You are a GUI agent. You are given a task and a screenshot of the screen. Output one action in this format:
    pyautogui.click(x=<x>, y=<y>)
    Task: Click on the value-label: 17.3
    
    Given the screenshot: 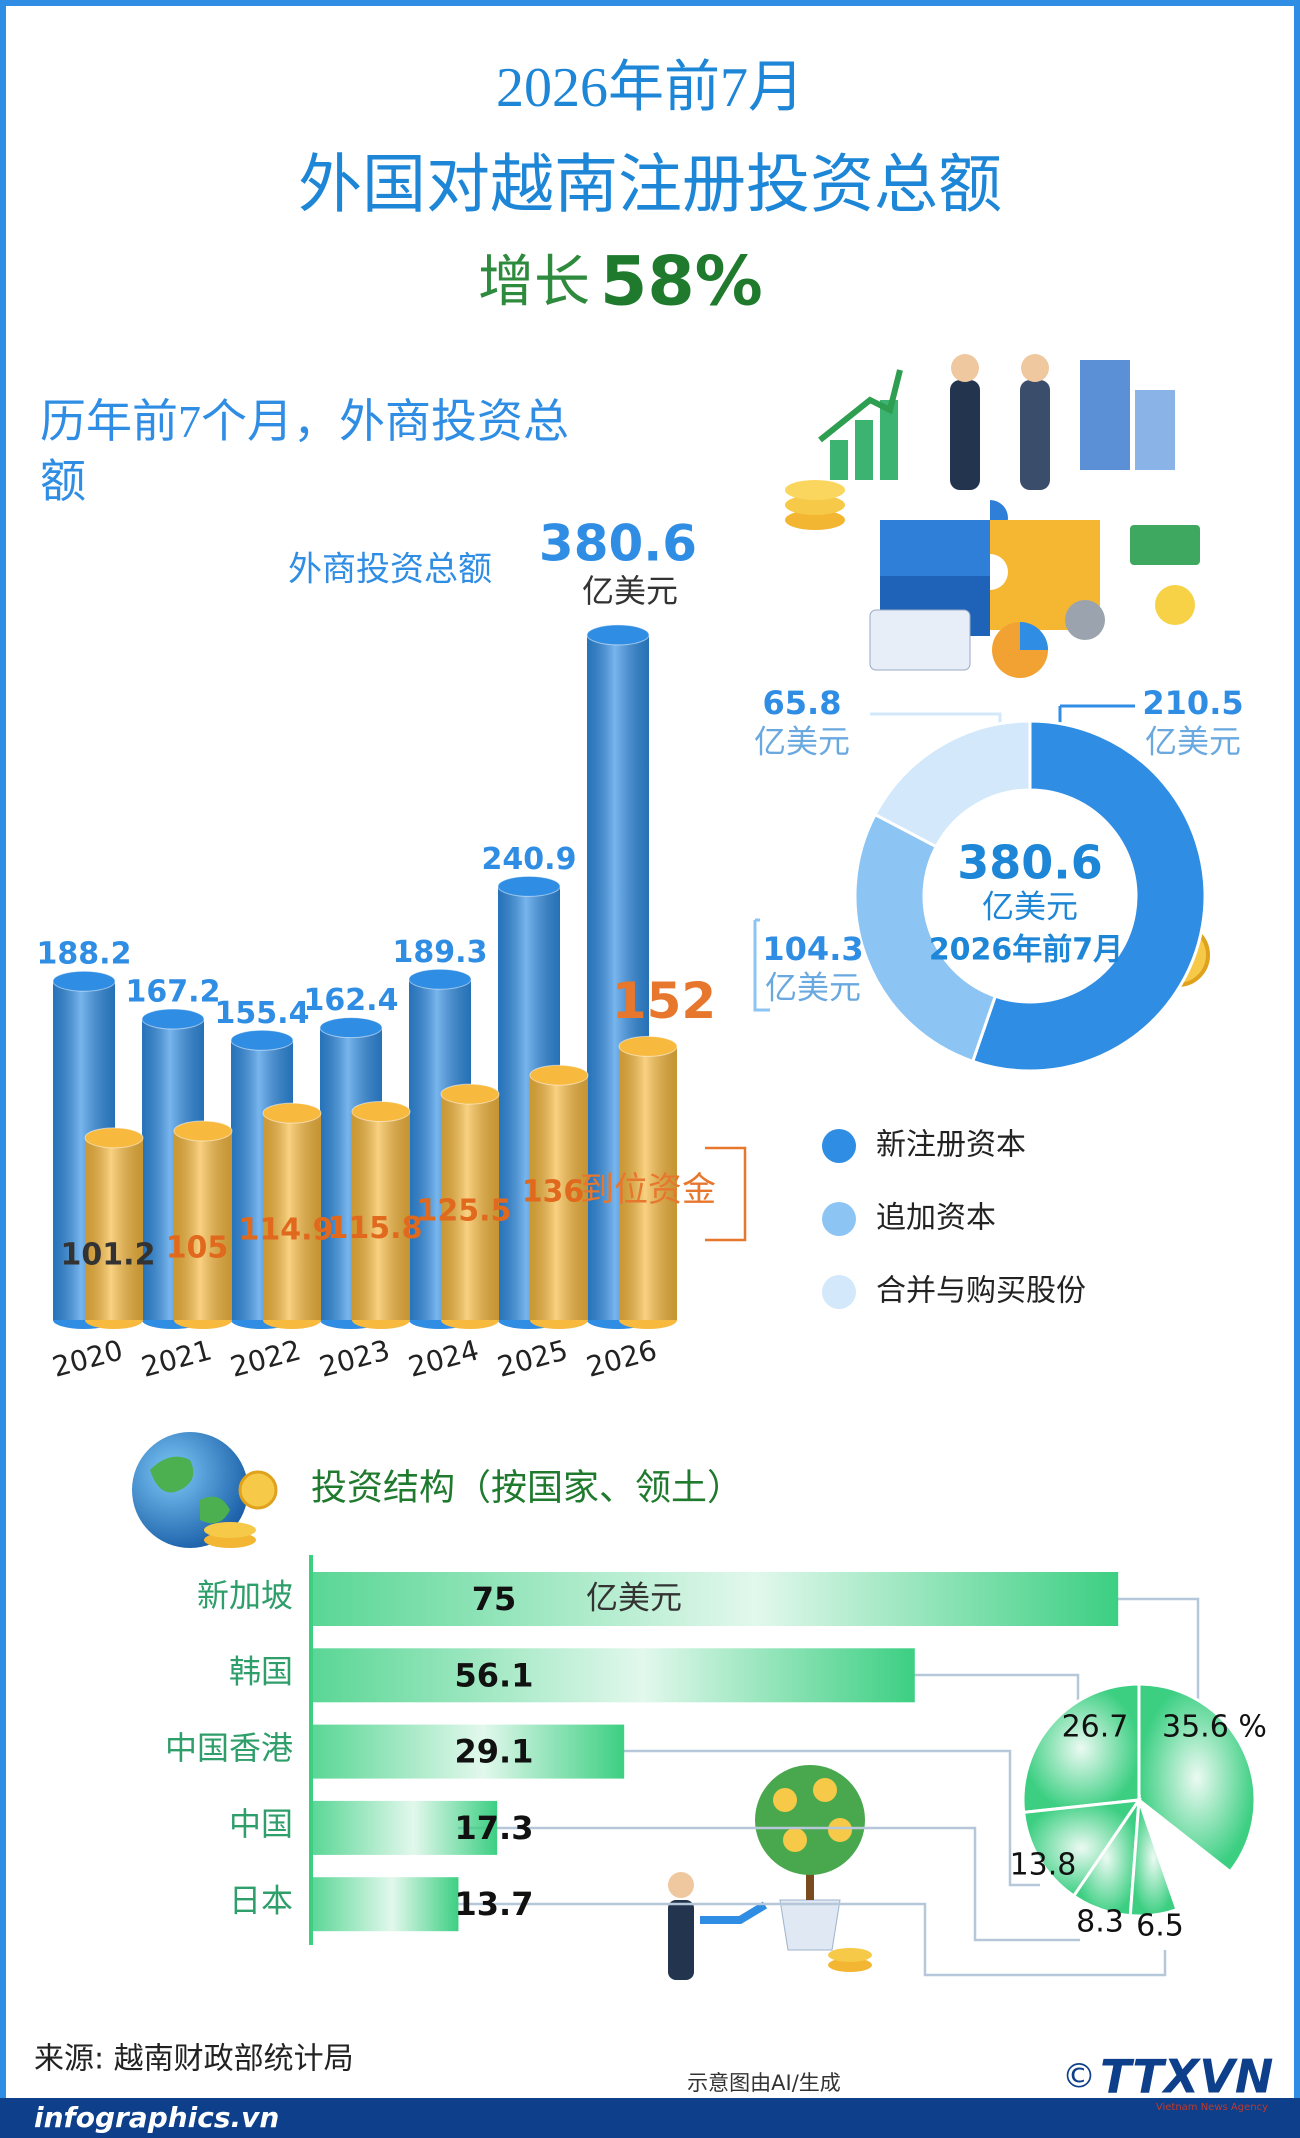 What is the action you would take?
    pyautogui.click(x=494, y=1828)
    